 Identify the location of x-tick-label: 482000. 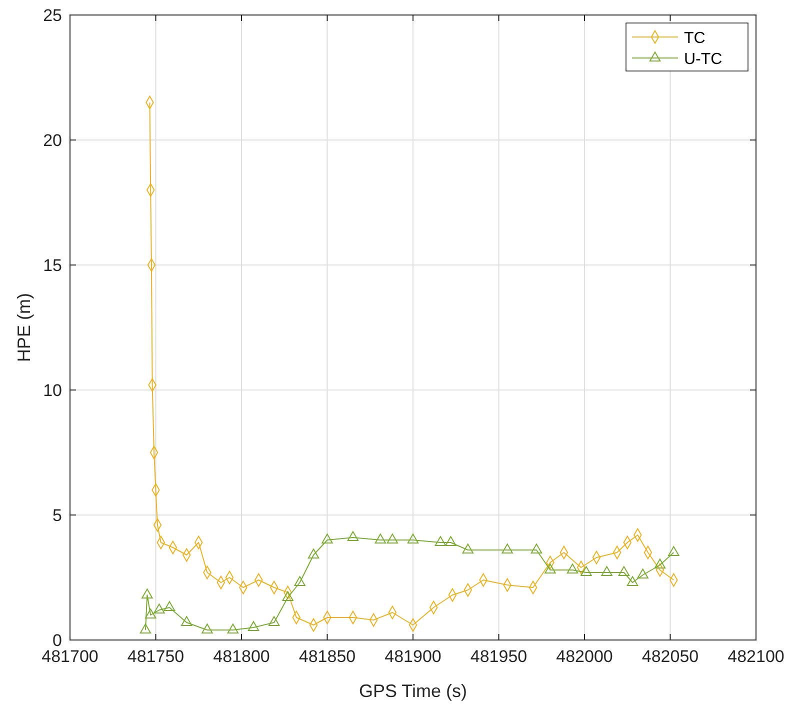
(584, 656).